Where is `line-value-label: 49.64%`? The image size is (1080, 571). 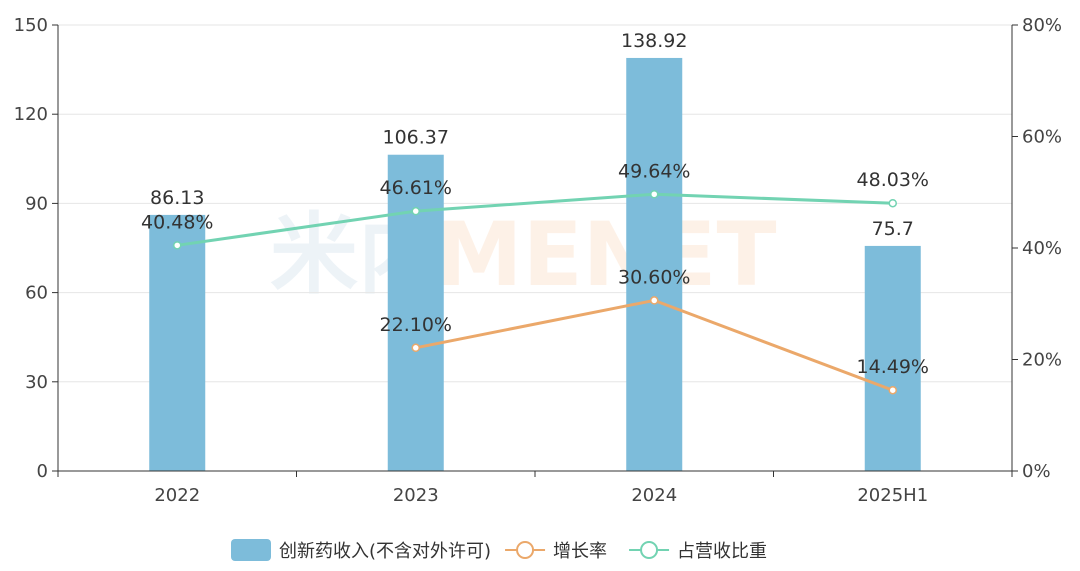 line-value-label: 49.64% is located at coordinates (654, 171).